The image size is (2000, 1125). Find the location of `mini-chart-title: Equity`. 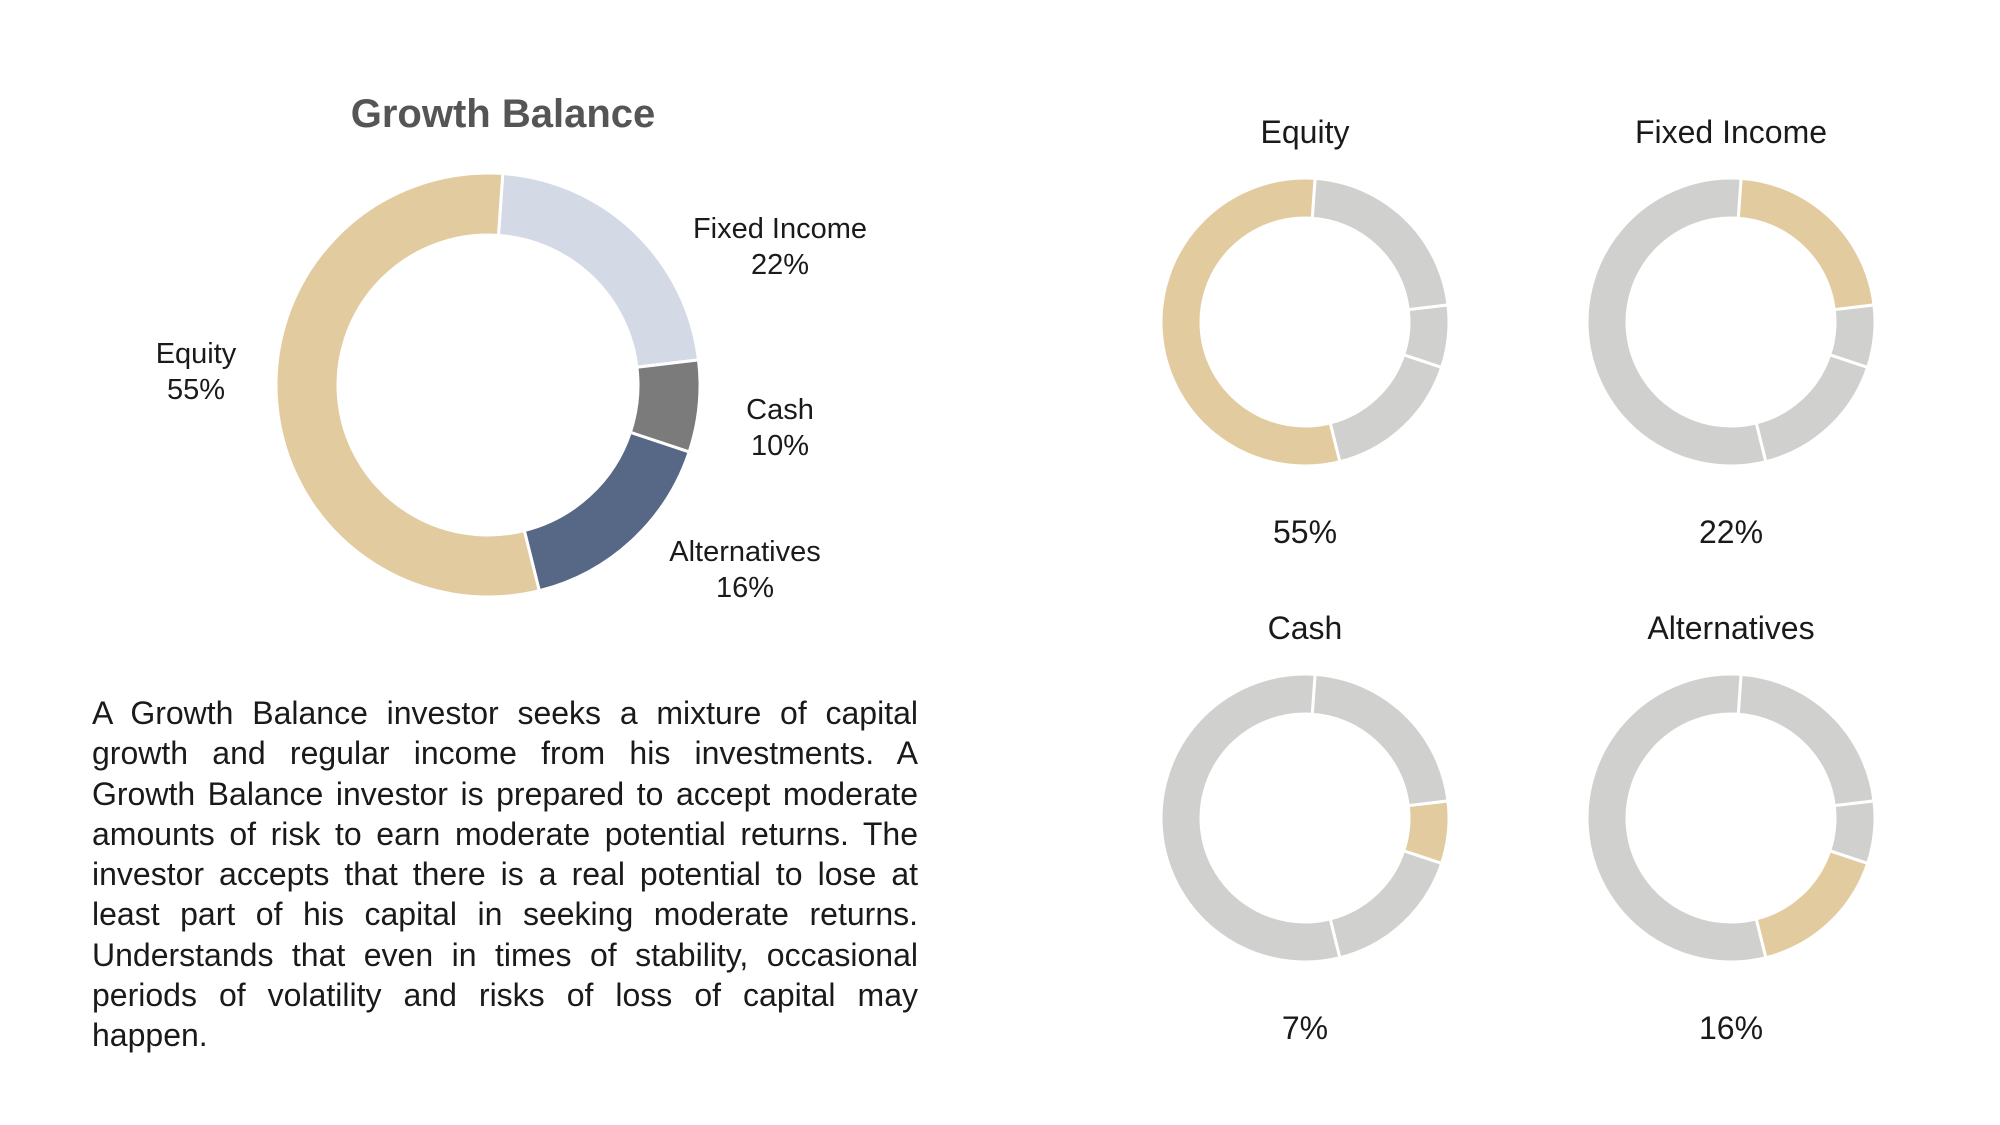

mini-chart-title: Equity is located at coordinates (1305, 132).